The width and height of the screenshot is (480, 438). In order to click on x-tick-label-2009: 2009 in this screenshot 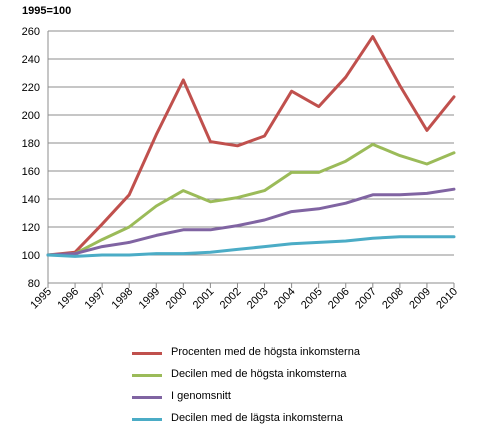, I will do `click(420, 299)`.